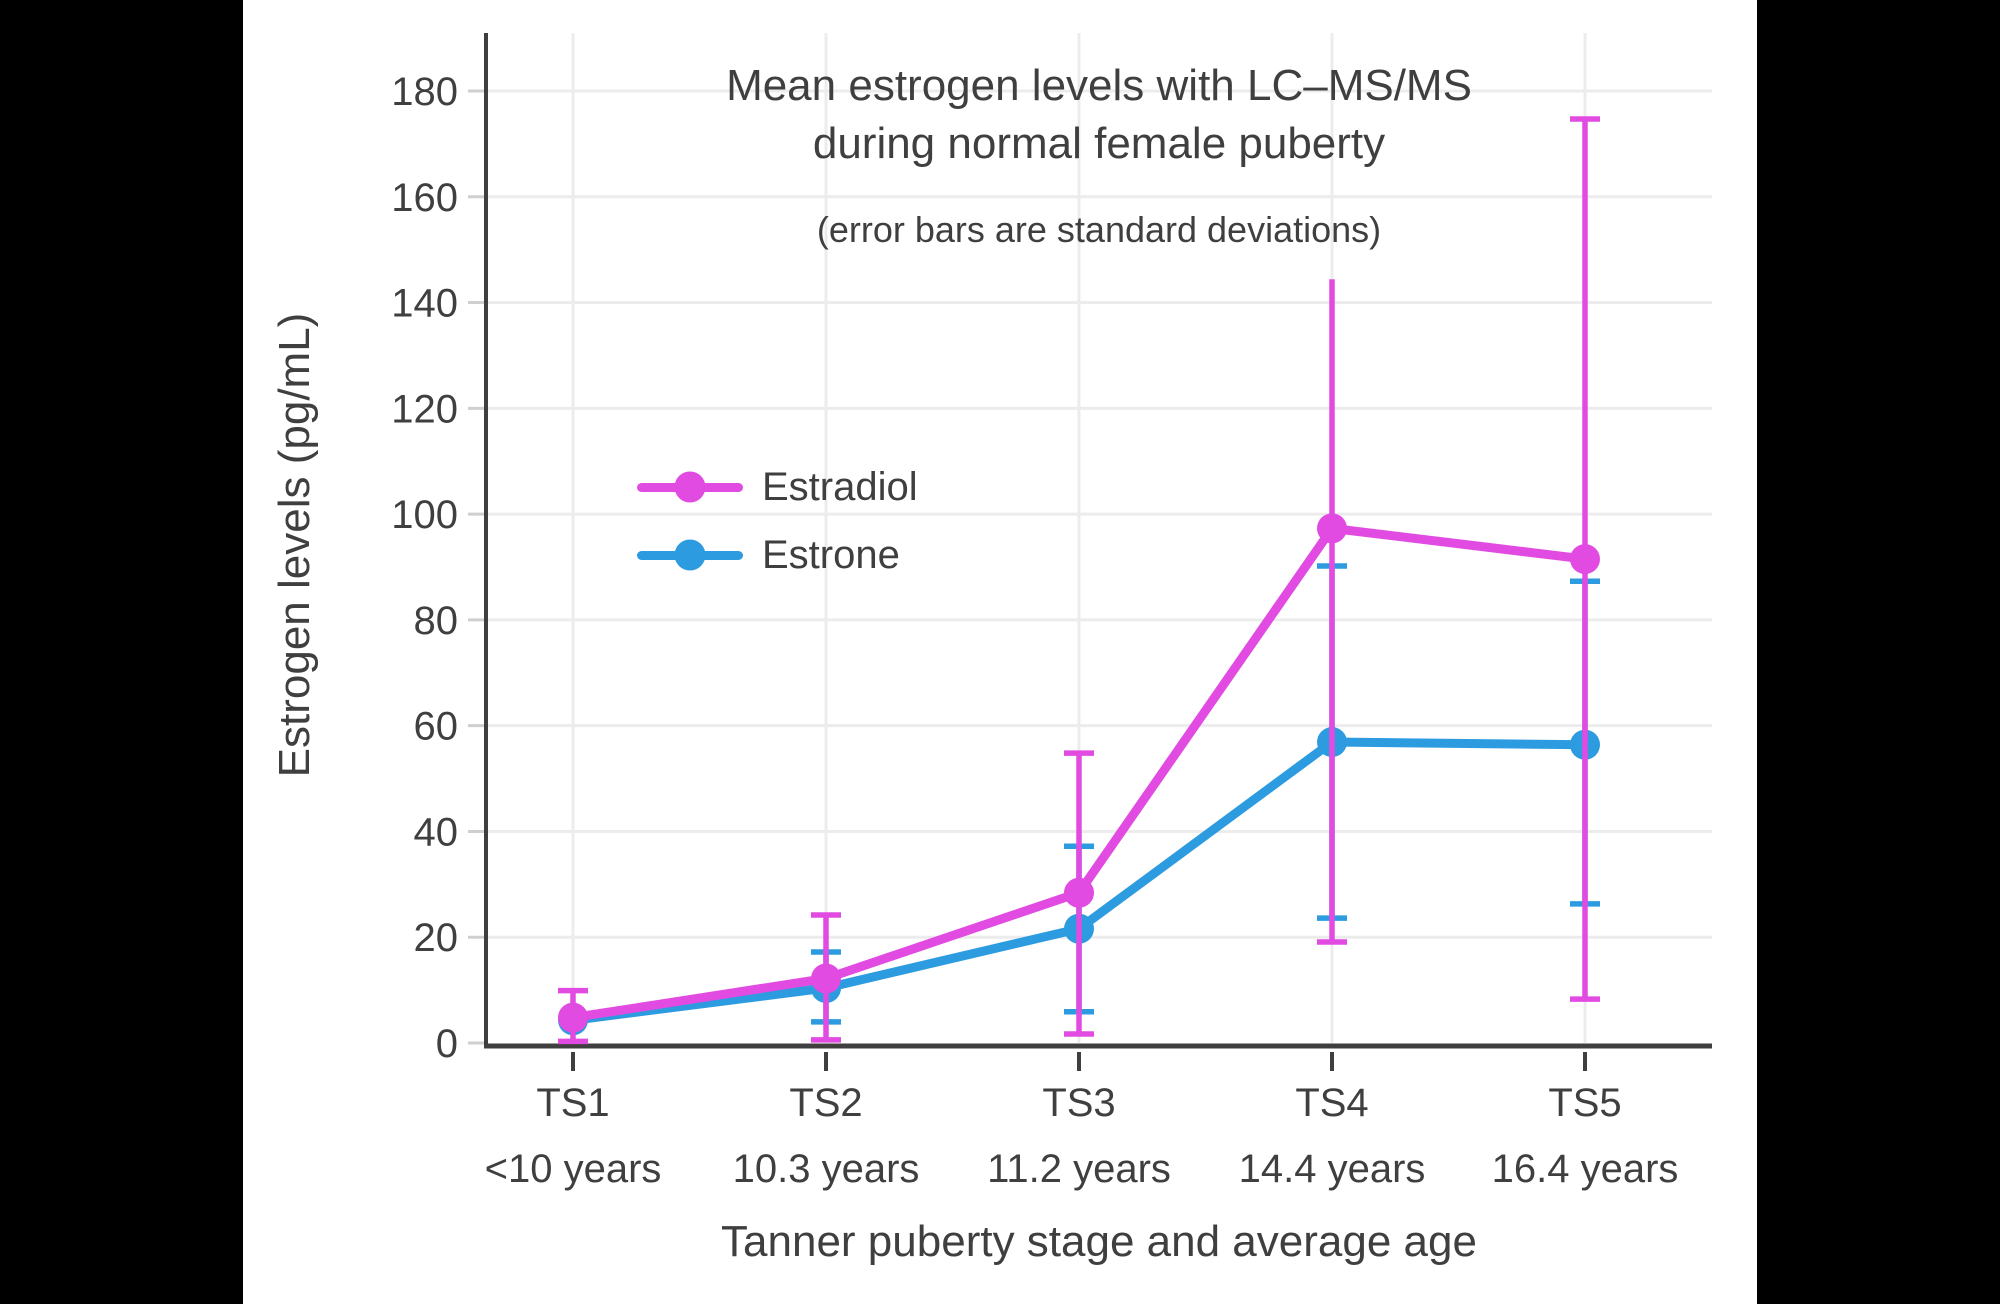  What do you see at coordinates (777, 521) in the screenshot?
I see `legend: Estradiol Estrone` at bounding box center [777, 521].